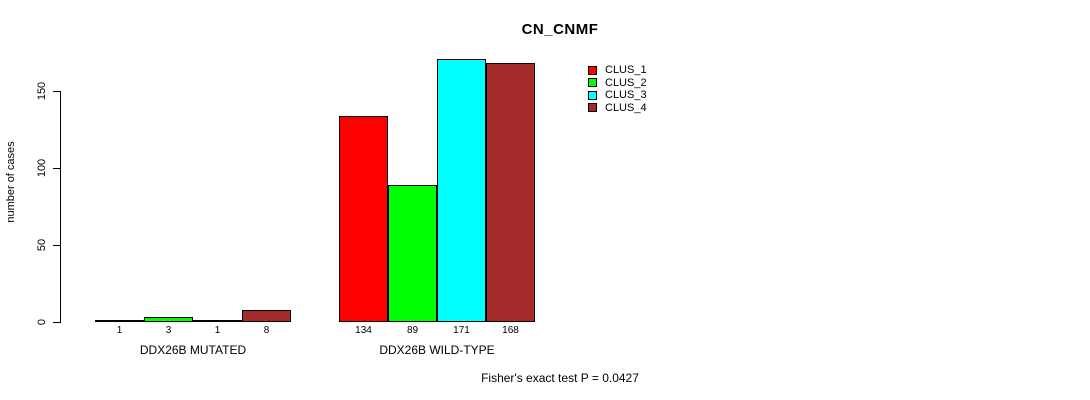 The width and height of the screenshot is (1090, 400). I want to click on legend-label: CLUS_1, so click(626, 70).